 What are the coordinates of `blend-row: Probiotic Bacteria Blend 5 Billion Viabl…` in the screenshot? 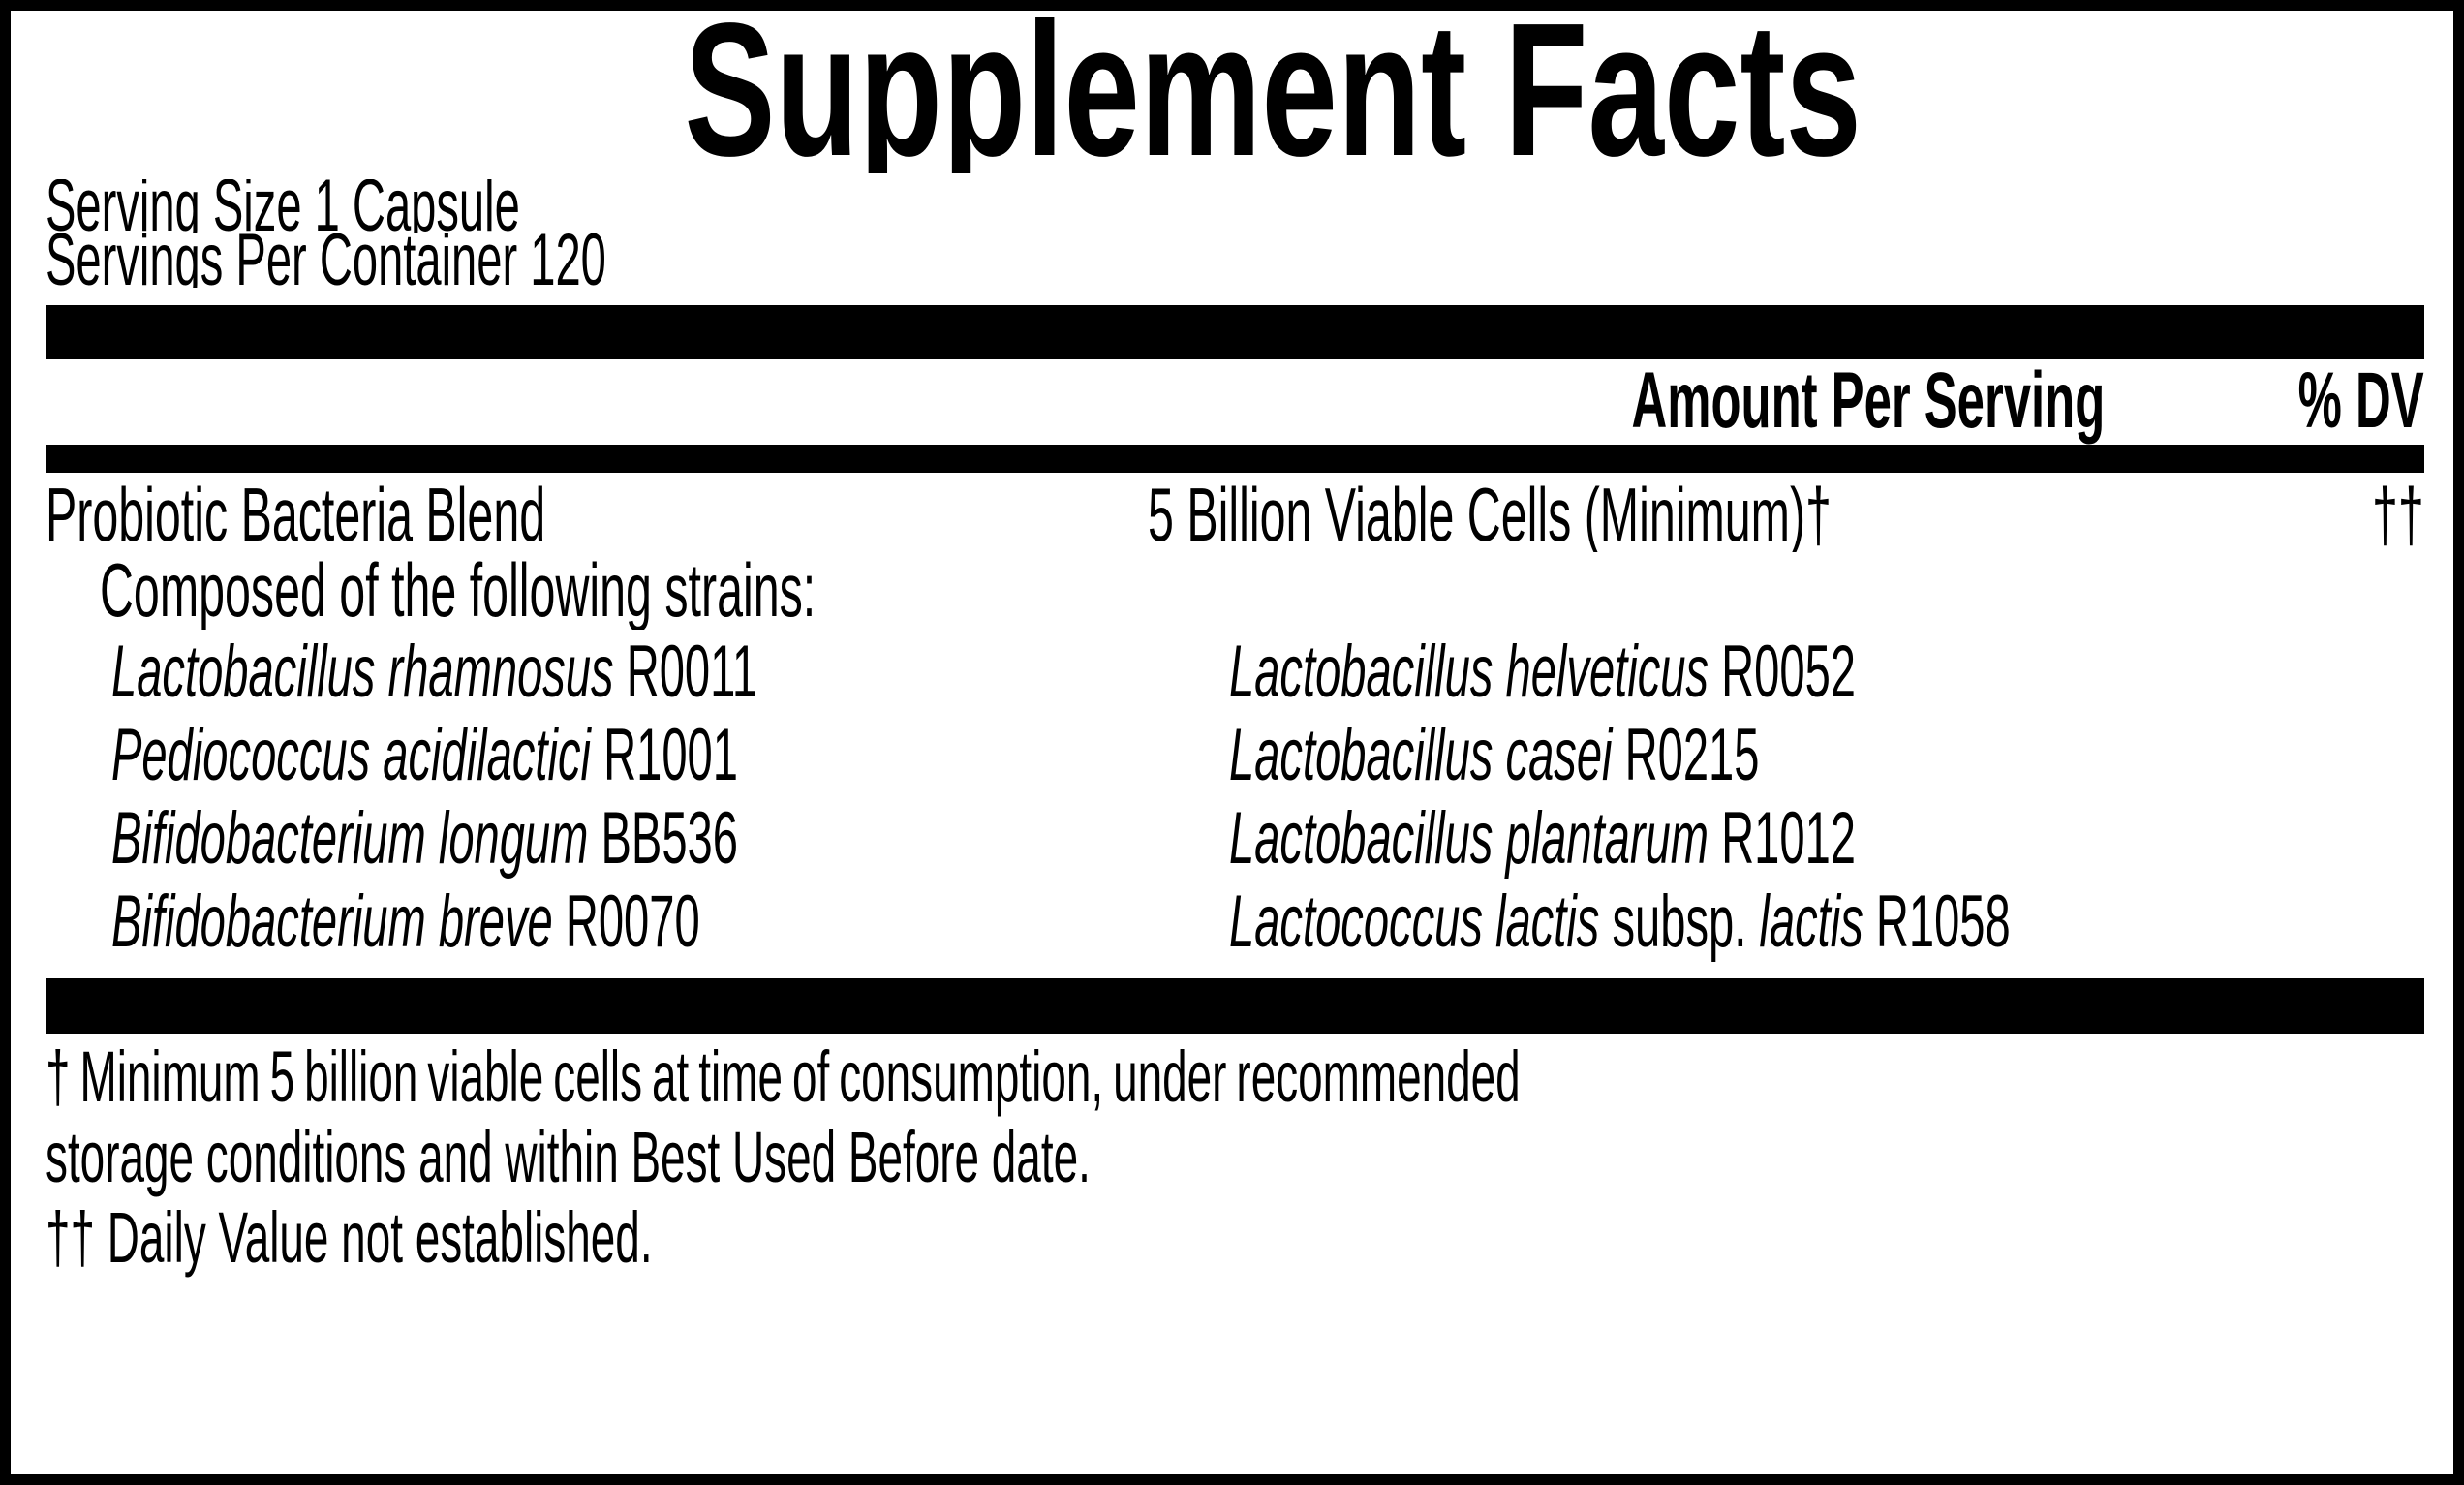 It's located at (1235, 514).